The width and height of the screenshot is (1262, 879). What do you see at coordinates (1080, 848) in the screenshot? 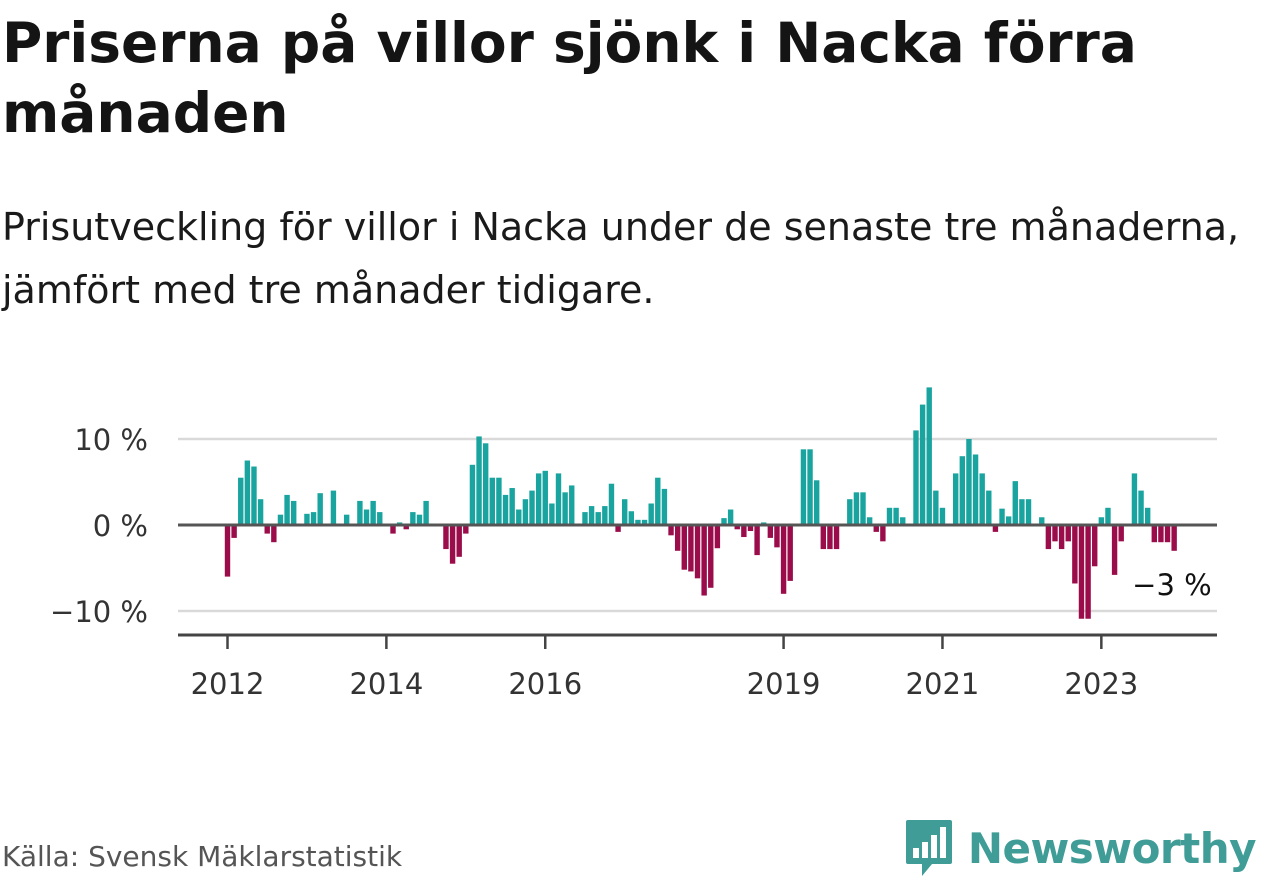
I see `brand-logo: Newsworthy` at bounding box center [1080, 848].